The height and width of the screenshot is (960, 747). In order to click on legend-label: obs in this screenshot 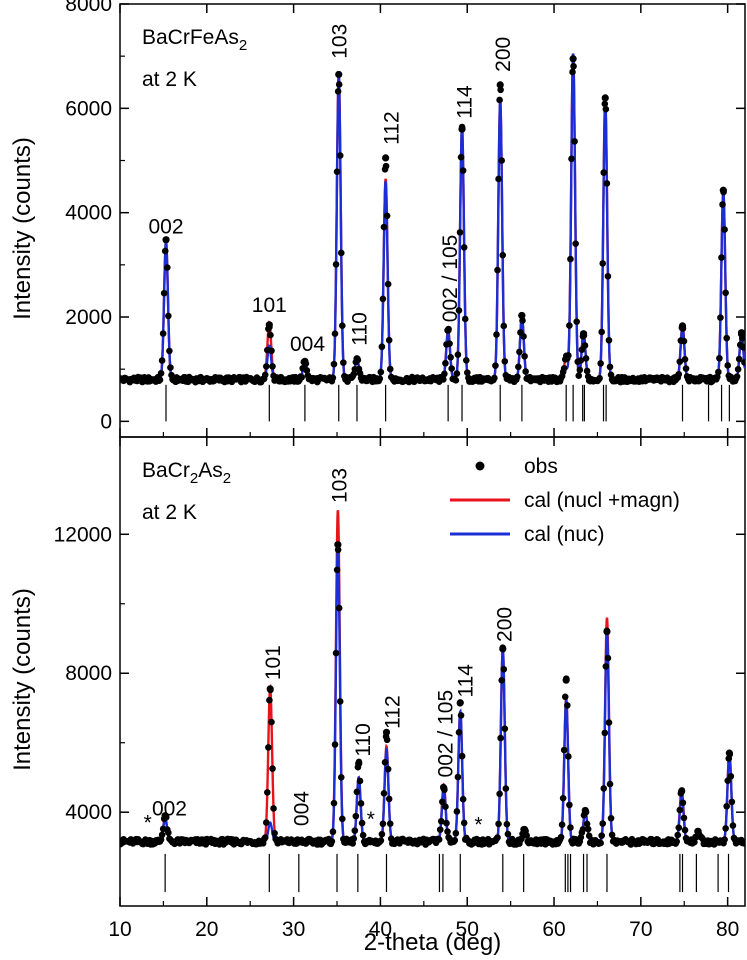, I will do `click(541, 466)`.